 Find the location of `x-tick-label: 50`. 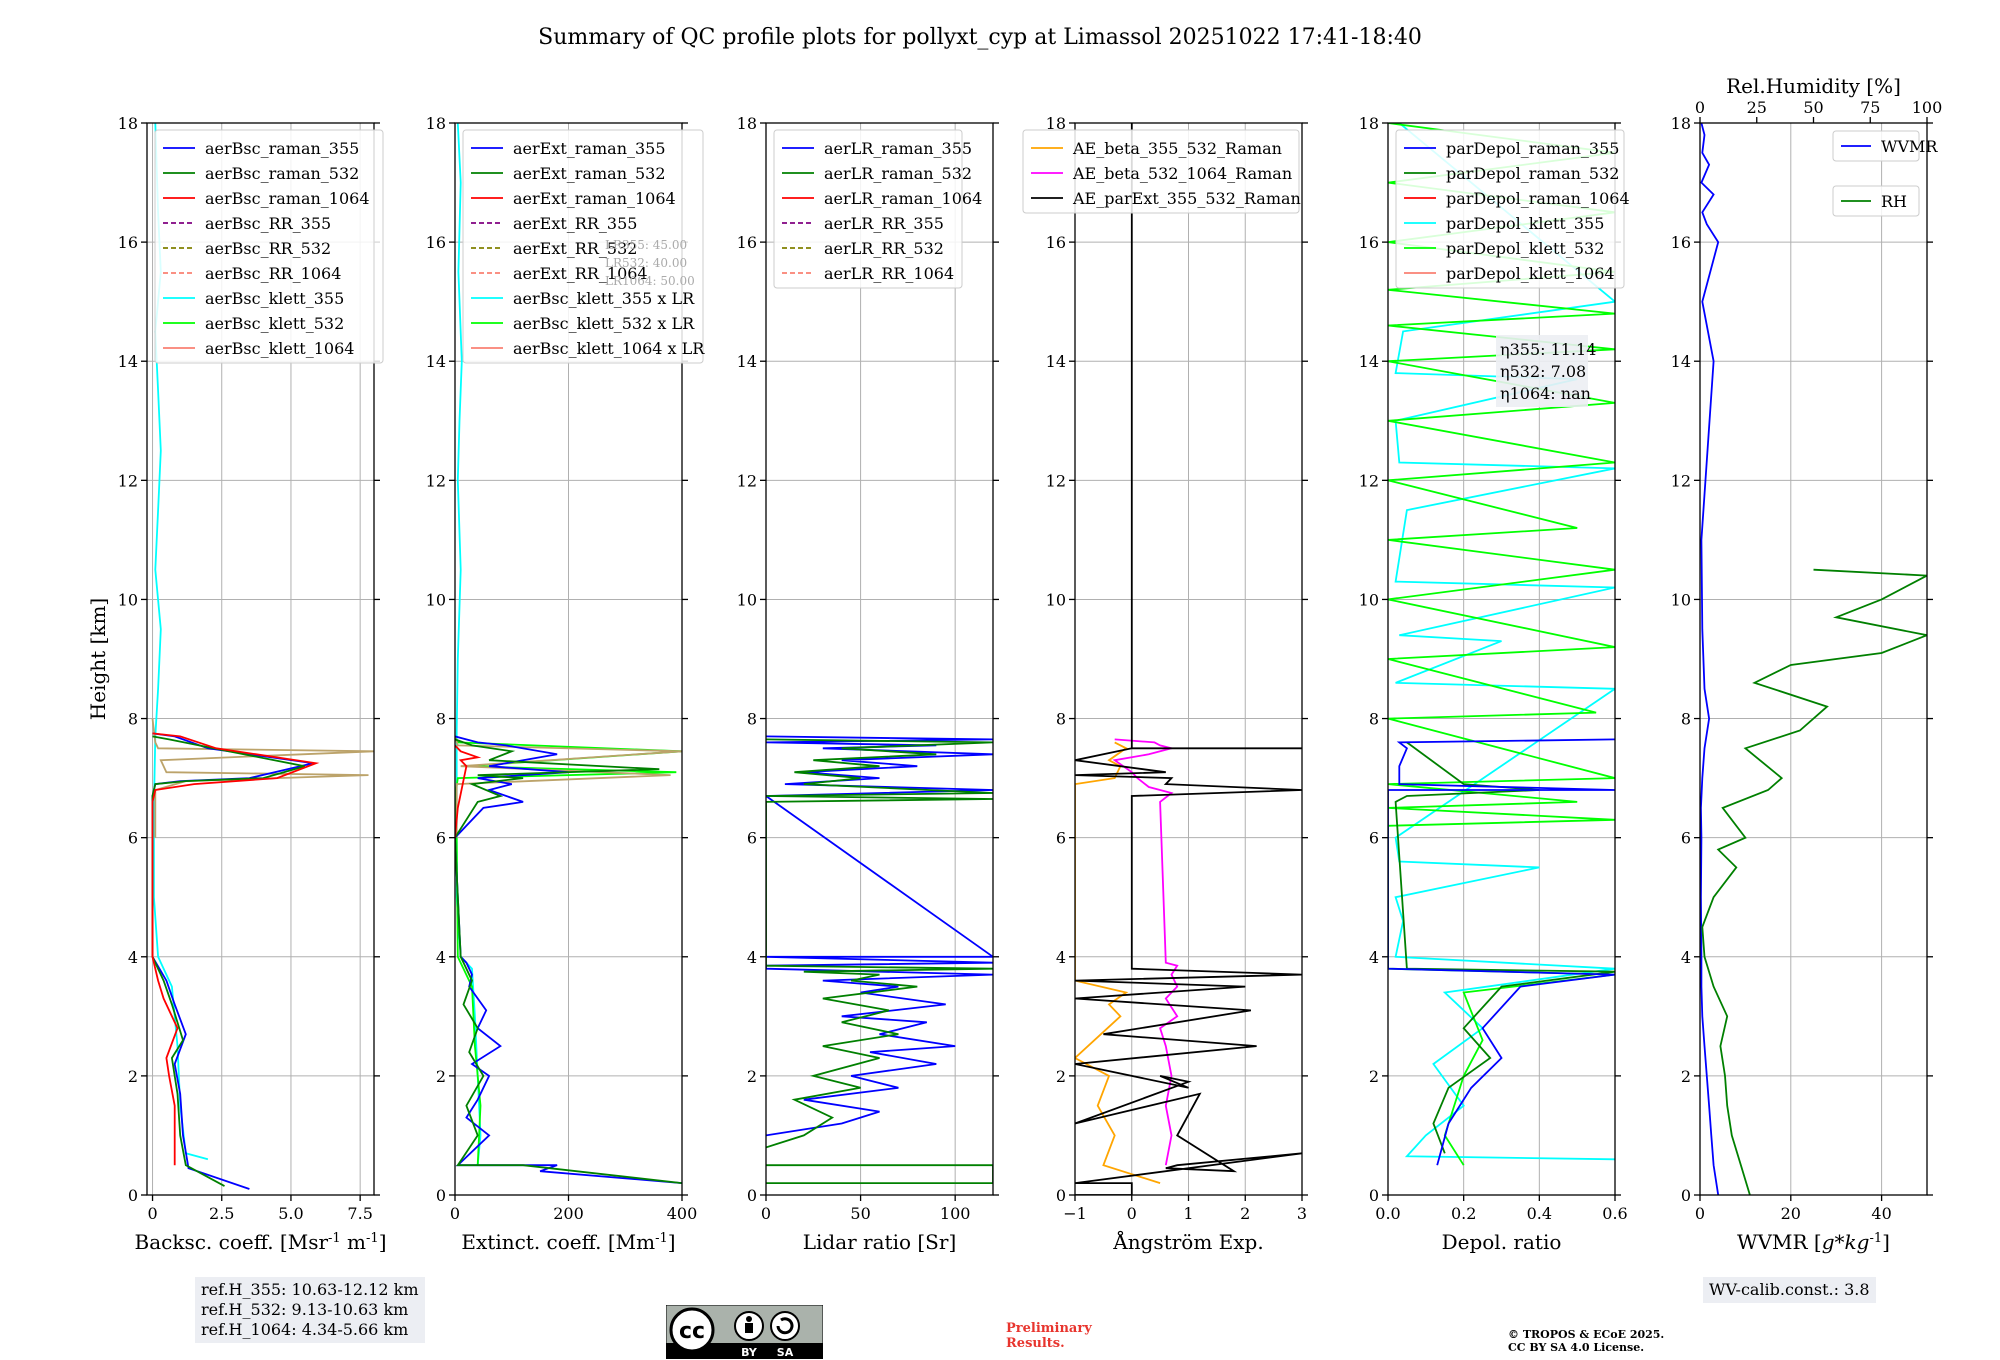

x-tick-label: 50 is located at coordinates (860, 1213).